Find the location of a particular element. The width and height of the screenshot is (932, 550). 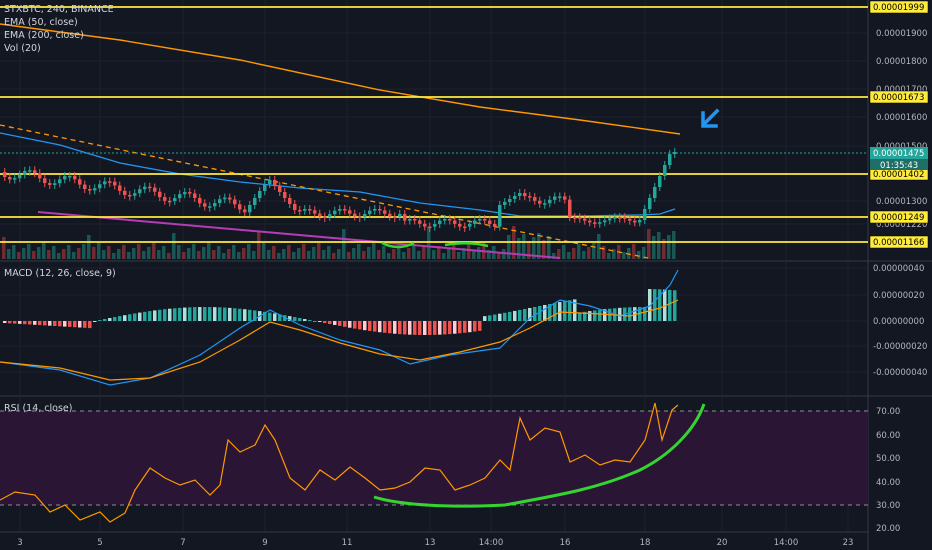

price-tick-label: 0.00001600 is located at coordinates (901, 118).